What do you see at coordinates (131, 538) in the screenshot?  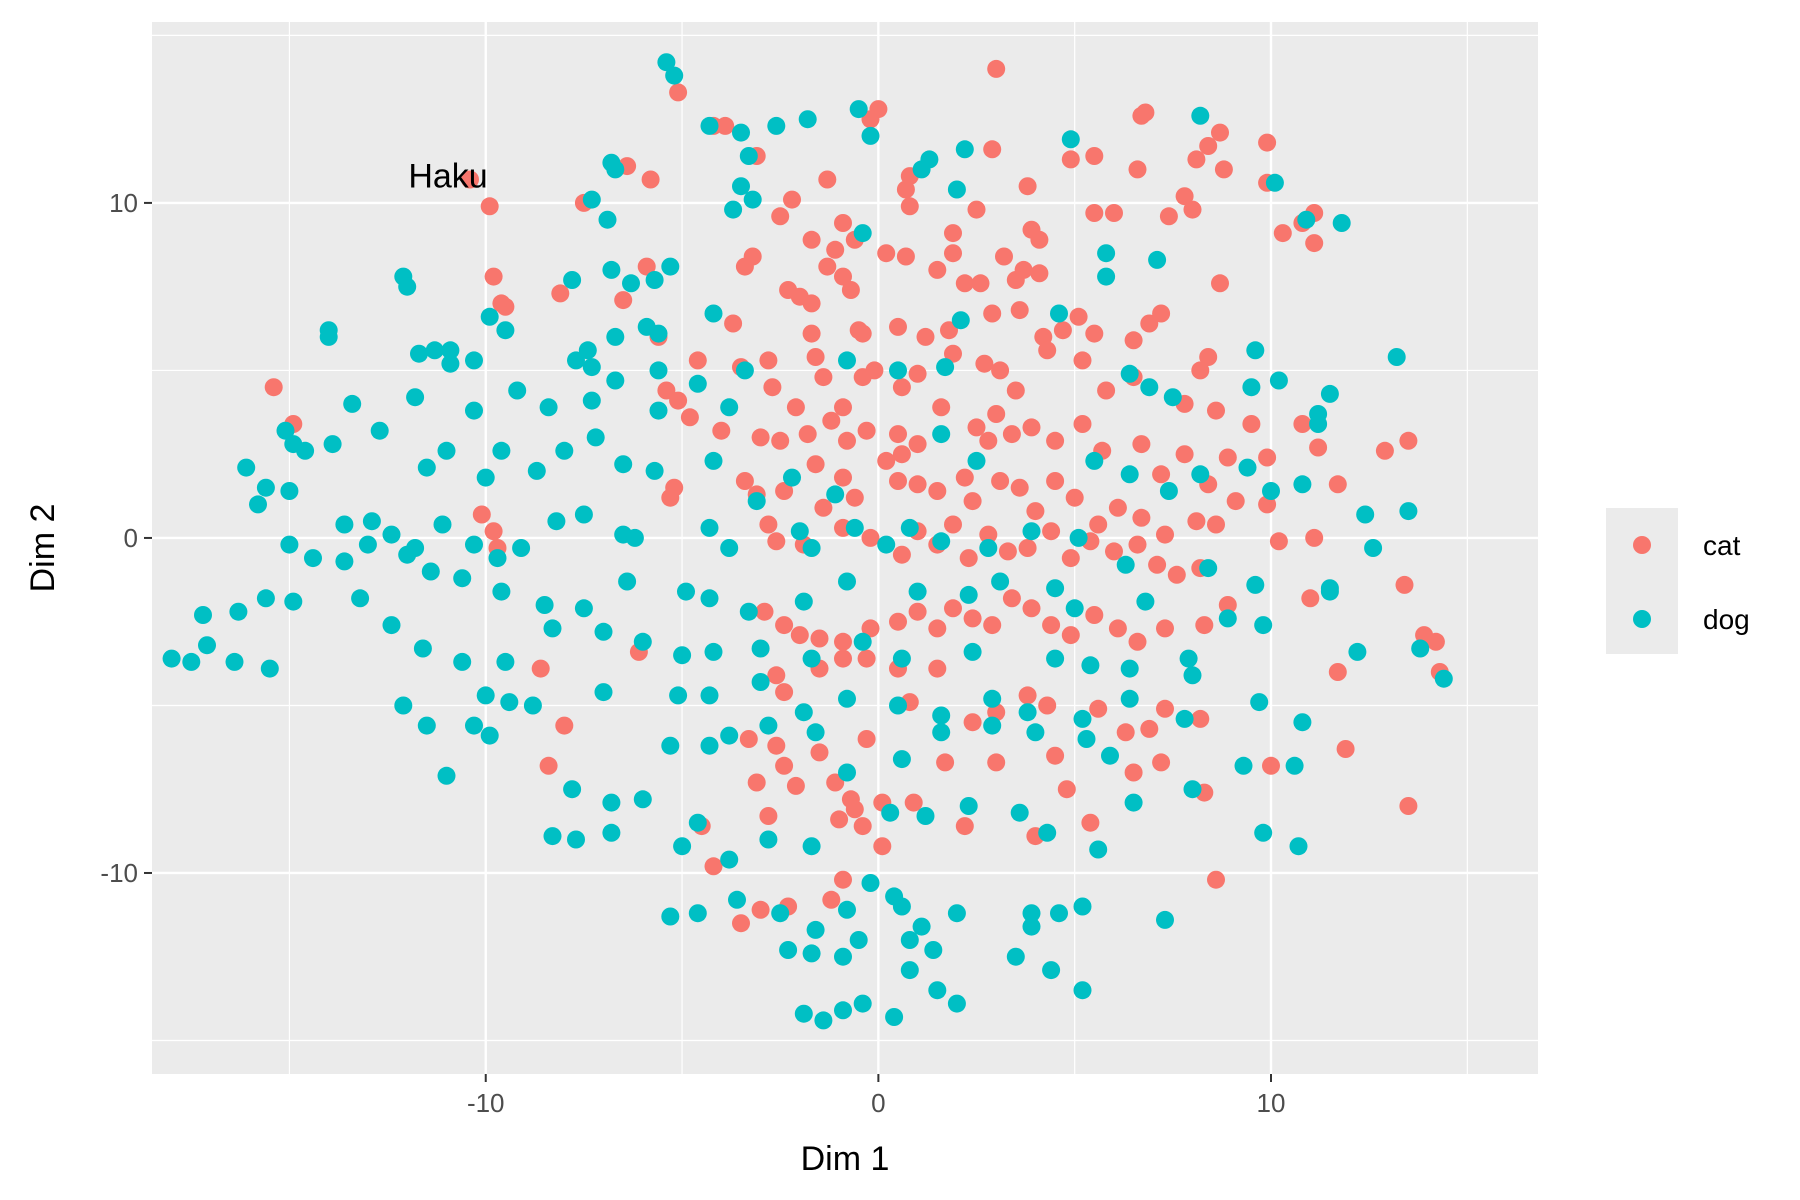 I see `y-tick-label-1: 0` at bounding box center [131, 538].